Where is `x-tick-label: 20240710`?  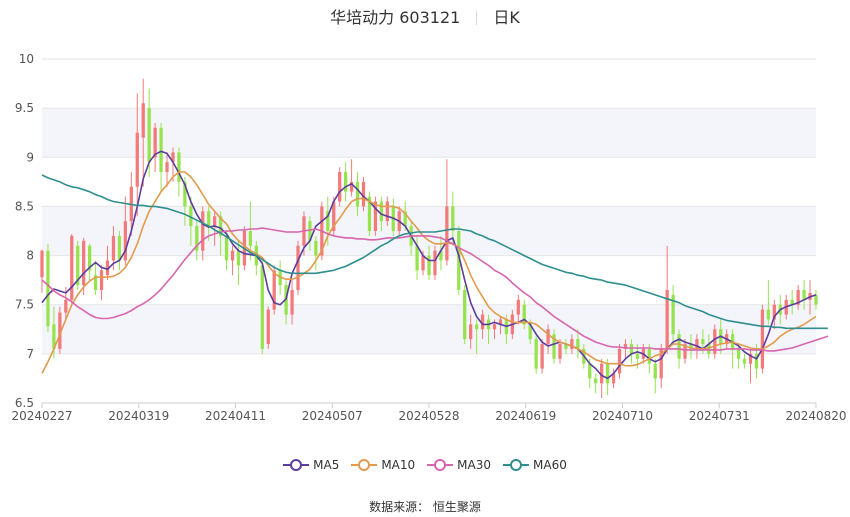
x-tick-label: 20240710 is located at coordinates (622, 416).